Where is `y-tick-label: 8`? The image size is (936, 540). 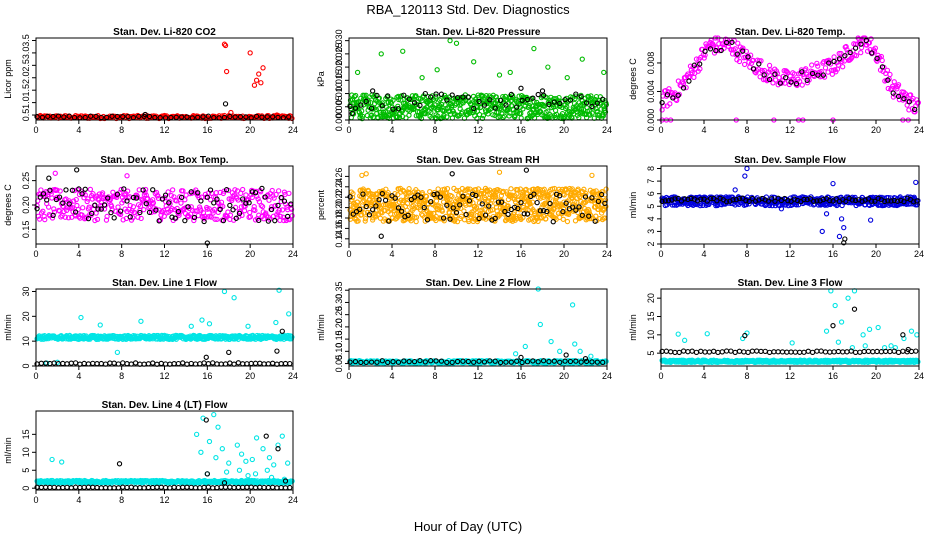 y-tick-label: 8 is located at coordinates (651, 168).